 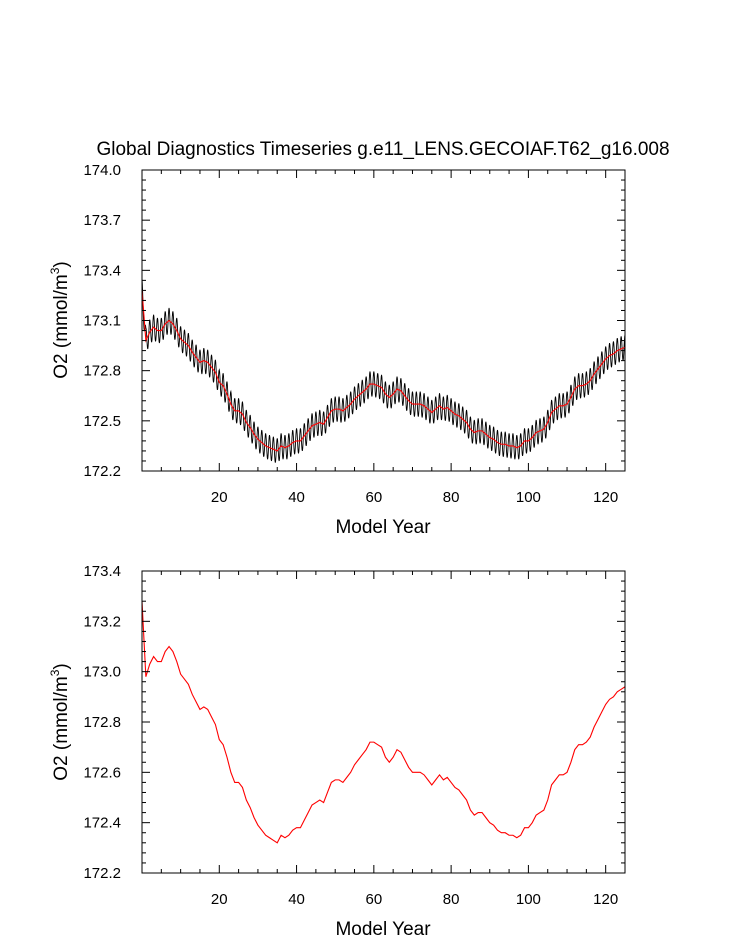 I want to click on top-series-monthly, so click(x=383, y=370).